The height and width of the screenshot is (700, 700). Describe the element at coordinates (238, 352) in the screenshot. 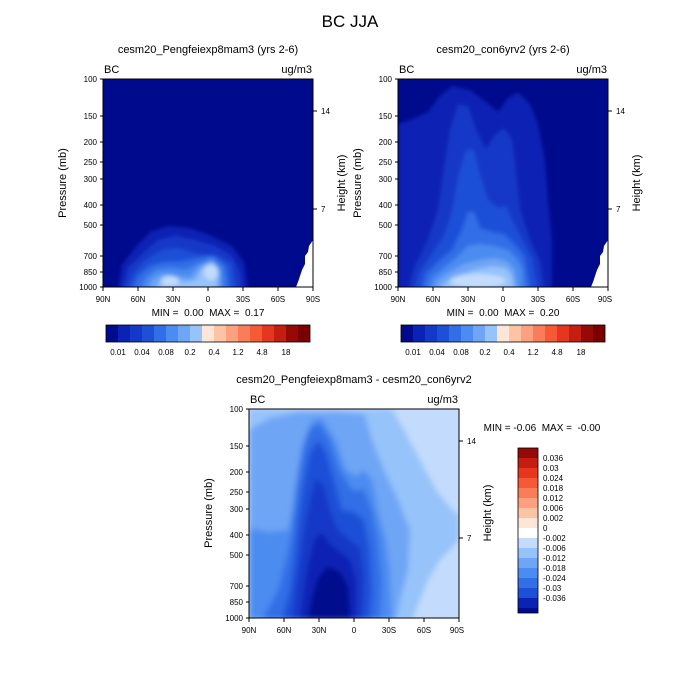

I see `panel-1-cbar-label-5: 1.2` at that location.